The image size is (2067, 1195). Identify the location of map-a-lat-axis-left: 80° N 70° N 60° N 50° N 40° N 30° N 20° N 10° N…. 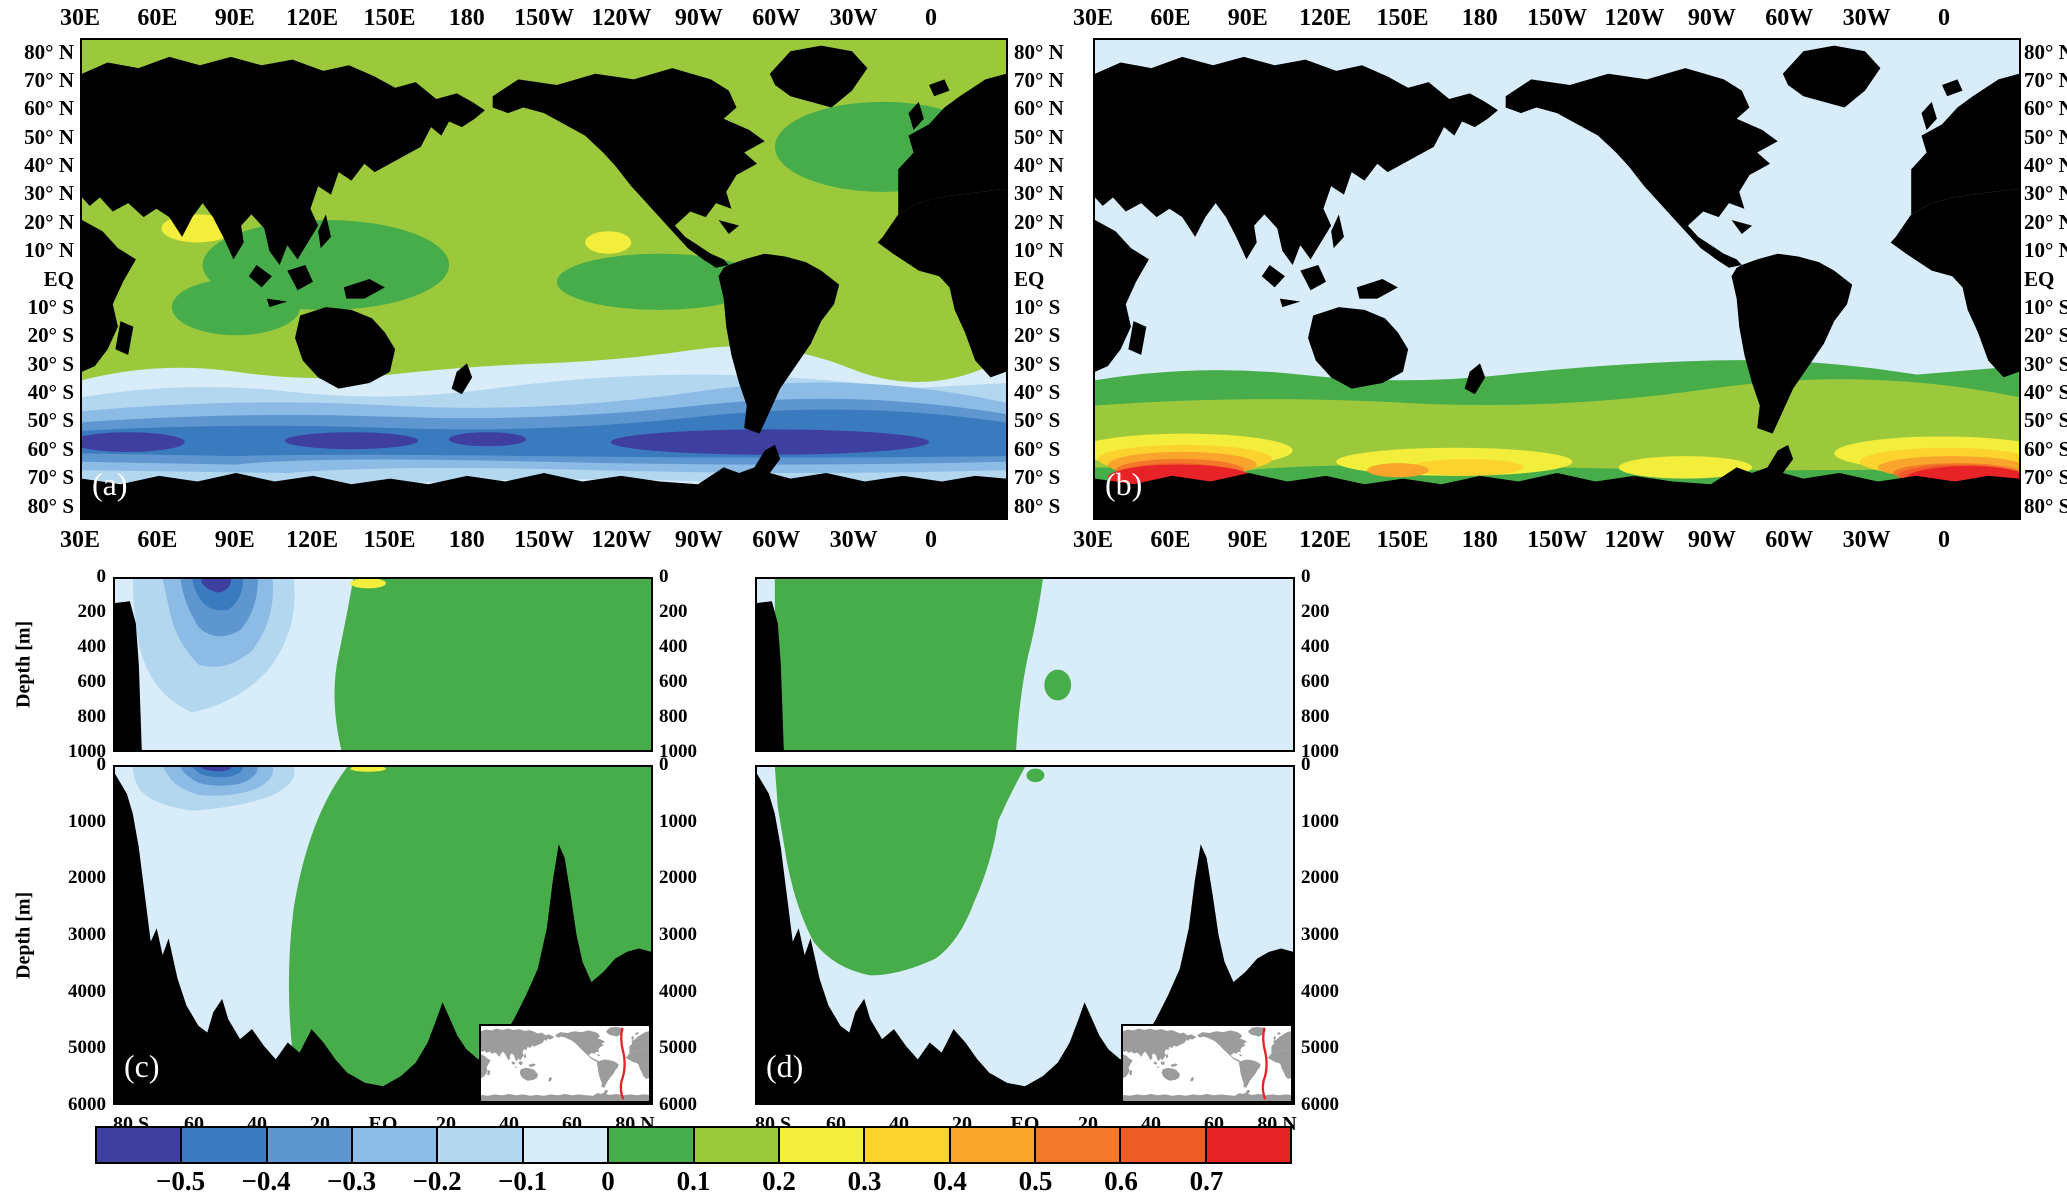
(49, 278).